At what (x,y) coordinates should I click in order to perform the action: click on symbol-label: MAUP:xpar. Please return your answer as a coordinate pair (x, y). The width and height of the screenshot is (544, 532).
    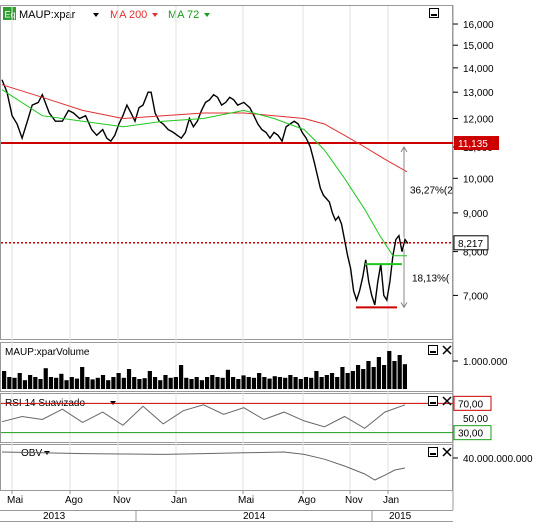
    Looking at the image, I should click on (47, 15).